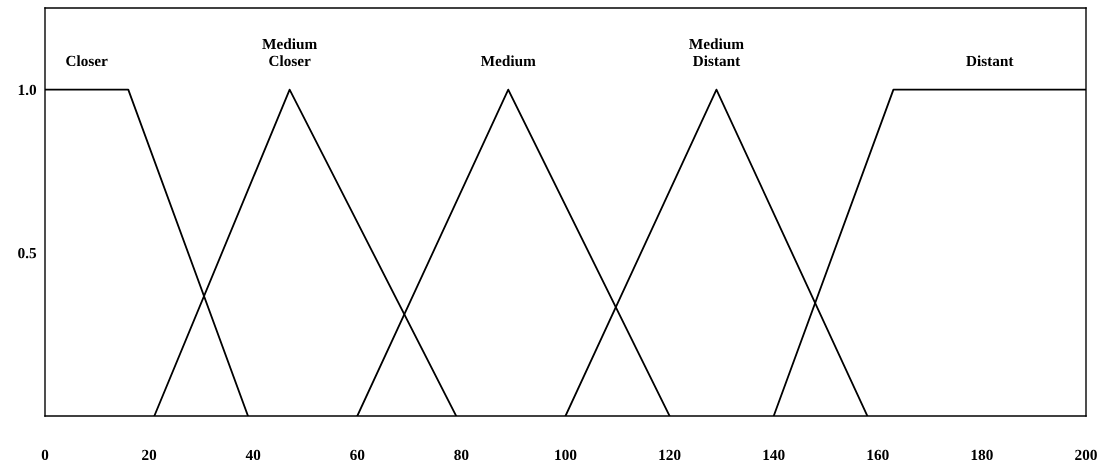  What do you see at coordinates (27, 90) in the screenshot?
I see `y-tick-label: 1.0` at bounding box center [27, 90].